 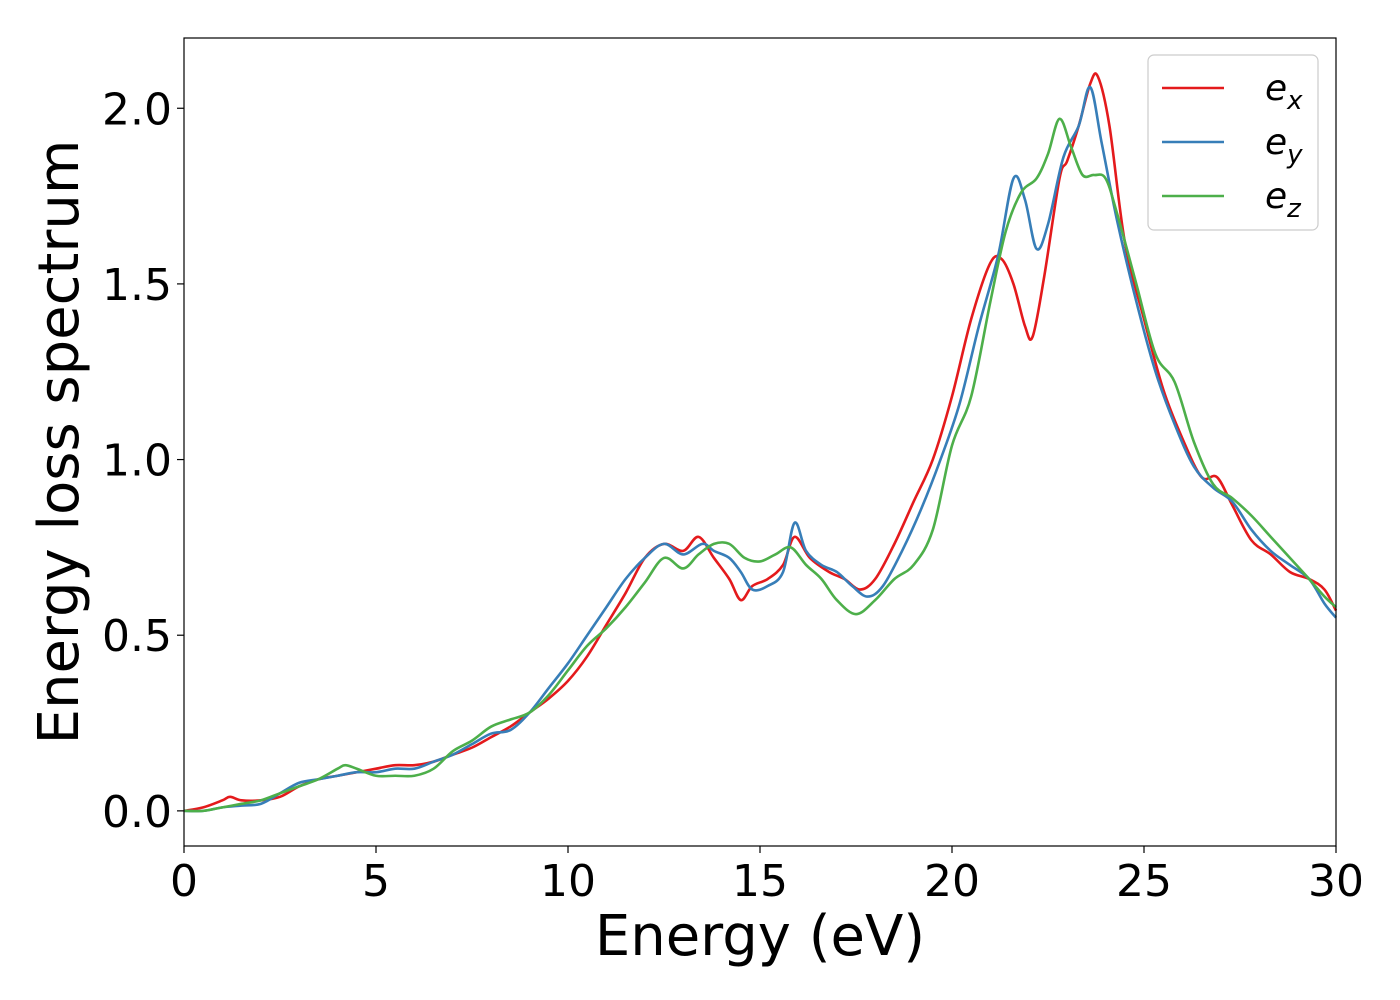 What do you see at coordinates (1284, 146) in the screenshot?
I see `legend-entry-e-y: ey` at bounding box center [1284, 146].